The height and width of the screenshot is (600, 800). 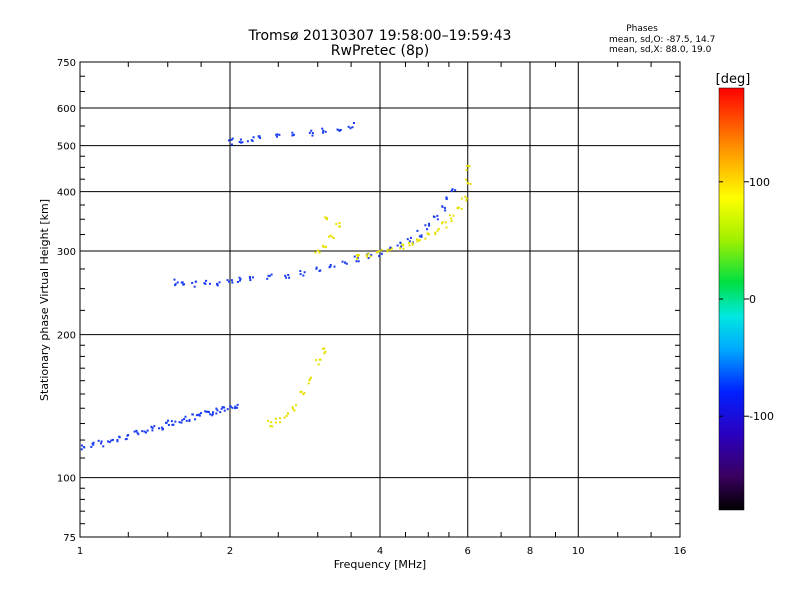 I want to click on y-tick-label: 750, so click(x=66, y=63).